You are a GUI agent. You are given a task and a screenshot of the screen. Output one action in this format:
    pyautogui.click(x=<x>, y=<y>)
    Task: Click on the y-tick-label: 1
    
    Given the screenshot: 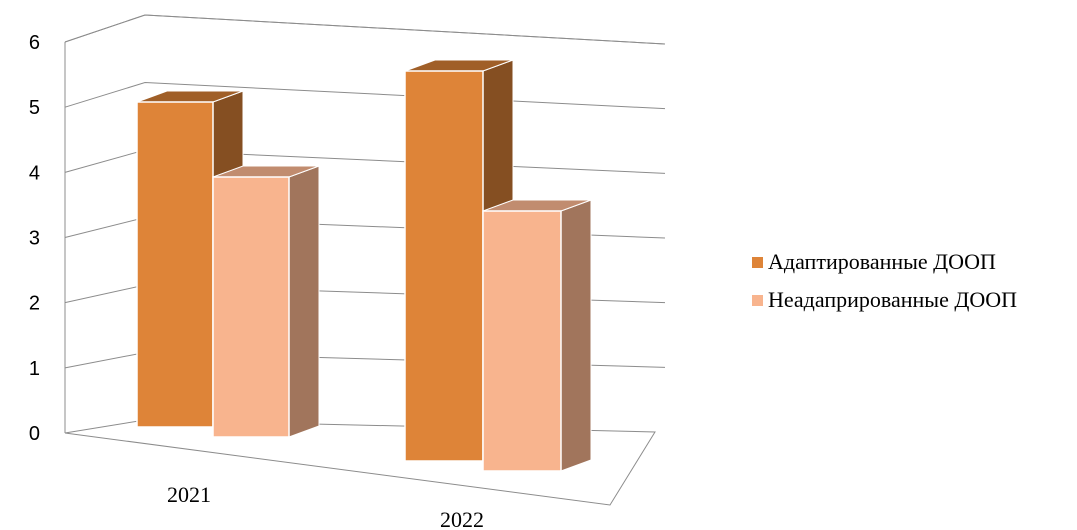 What is the action you would take?
    pyautogui.click(x=34, y=369)
    